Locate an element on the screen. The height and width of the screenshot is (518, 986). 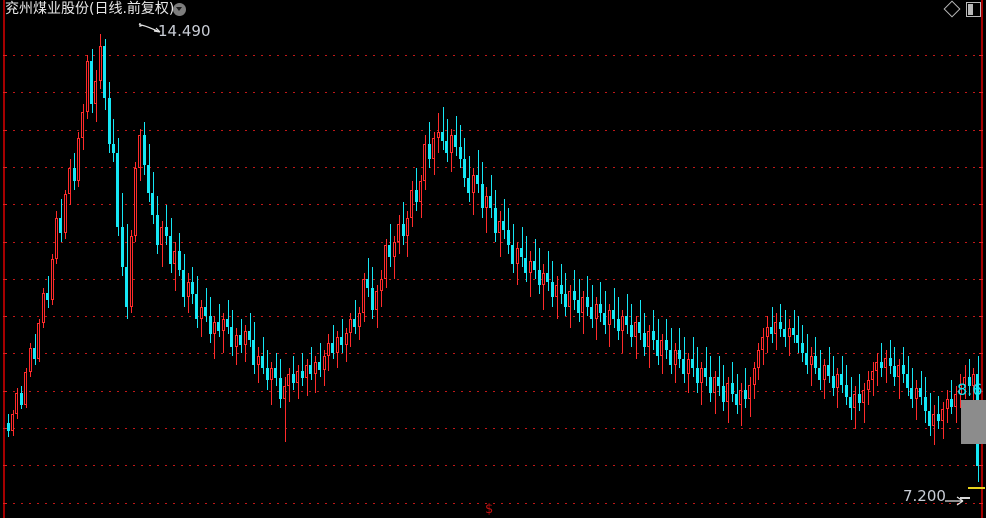
cursor-price-box is located at coordinates (973, 422).